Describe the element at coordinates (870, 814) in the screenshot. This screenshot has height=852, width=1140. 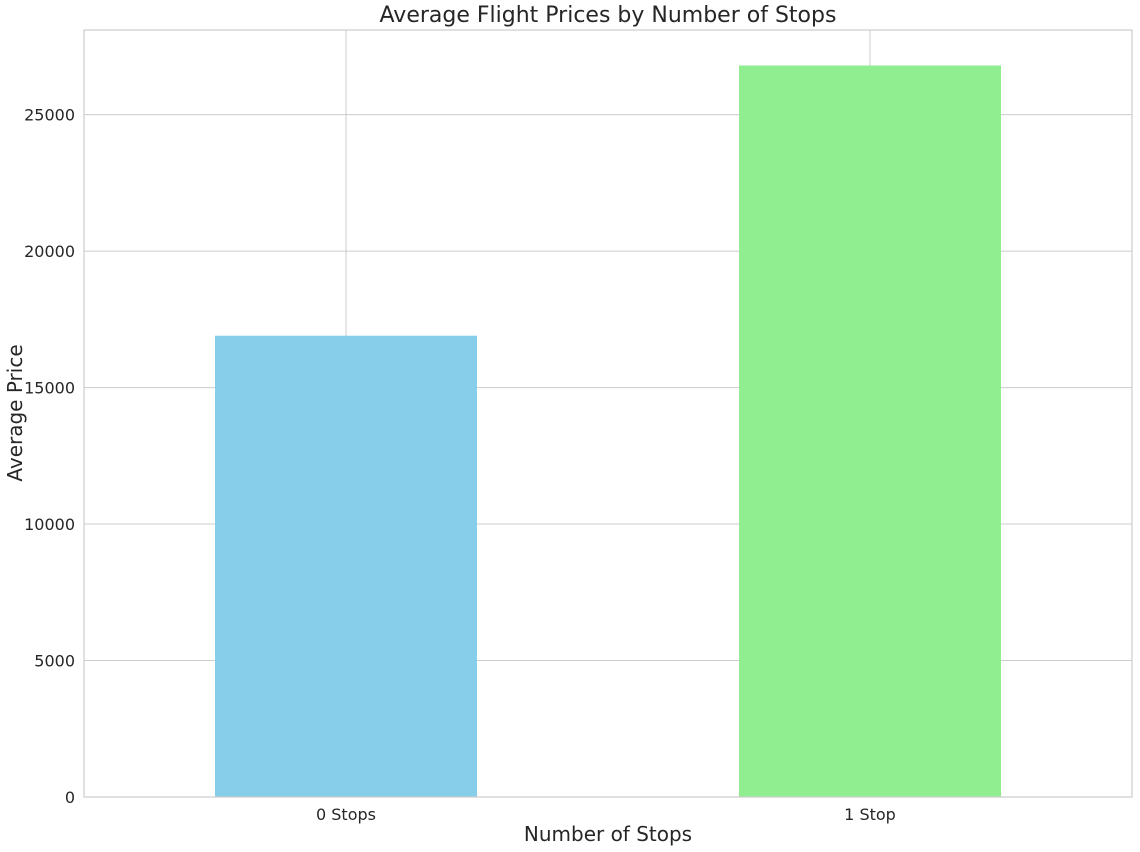
I see `x-tick-label: 1 Stop` at that location.